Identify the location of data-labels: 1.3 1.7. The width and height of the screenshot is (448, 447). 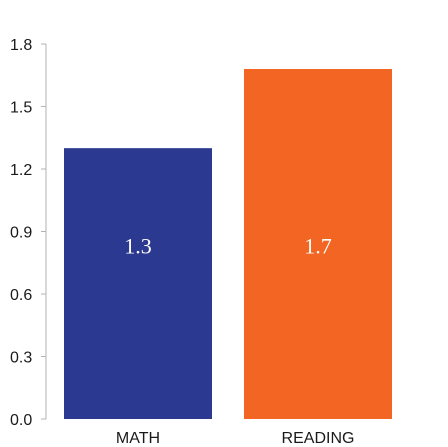
(228, 246).